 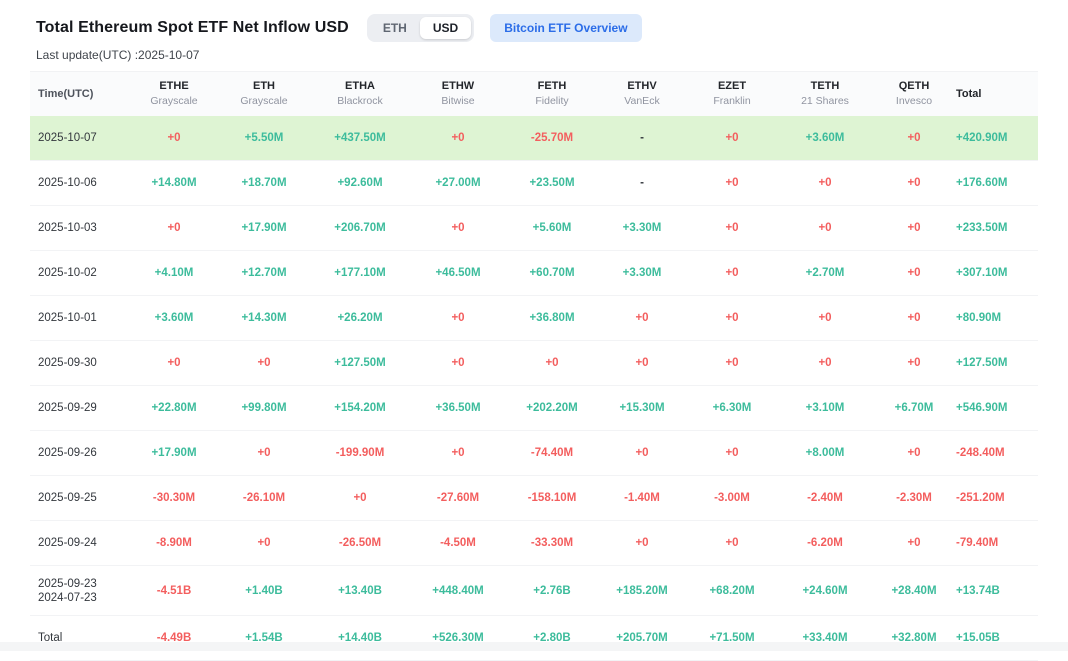 What do you see at coordinates (174, 638) in the screenshot?
I see `value-cell: -4.49B` at bounding box center [174, 638].